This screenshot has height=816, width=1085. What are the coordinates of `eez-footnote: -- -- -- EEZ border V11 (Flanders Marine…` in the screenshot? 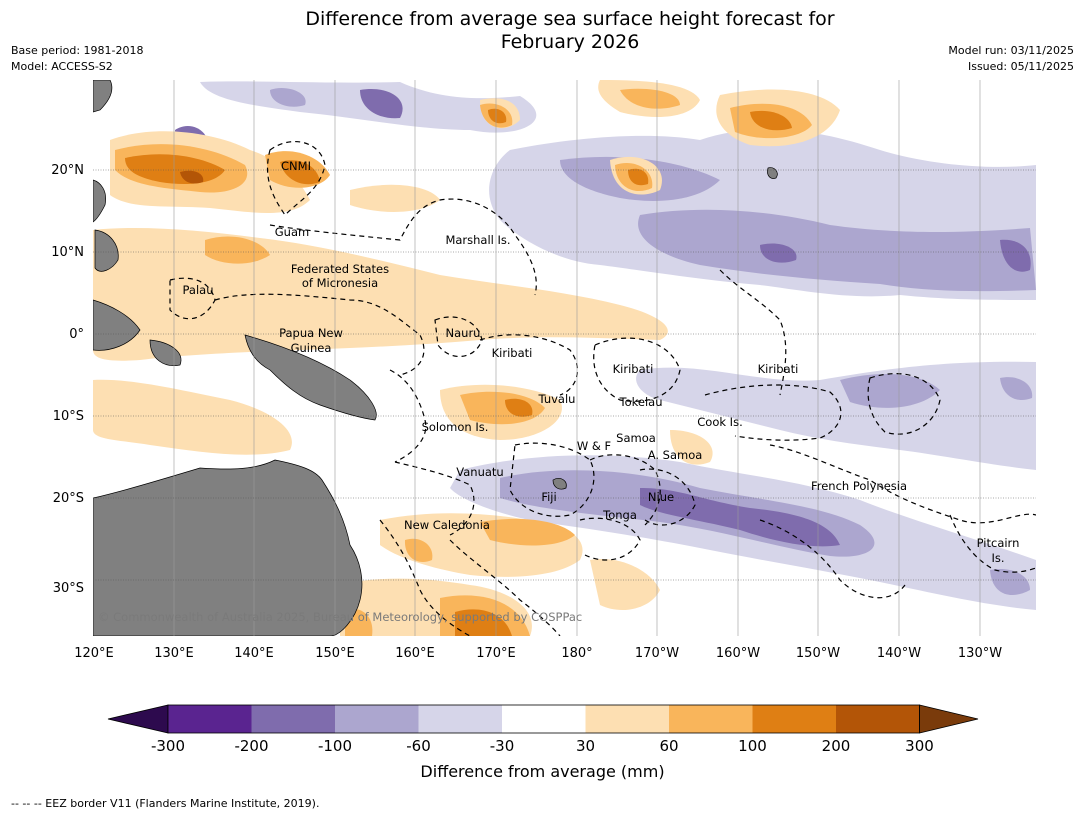 It's located at (165, 803).